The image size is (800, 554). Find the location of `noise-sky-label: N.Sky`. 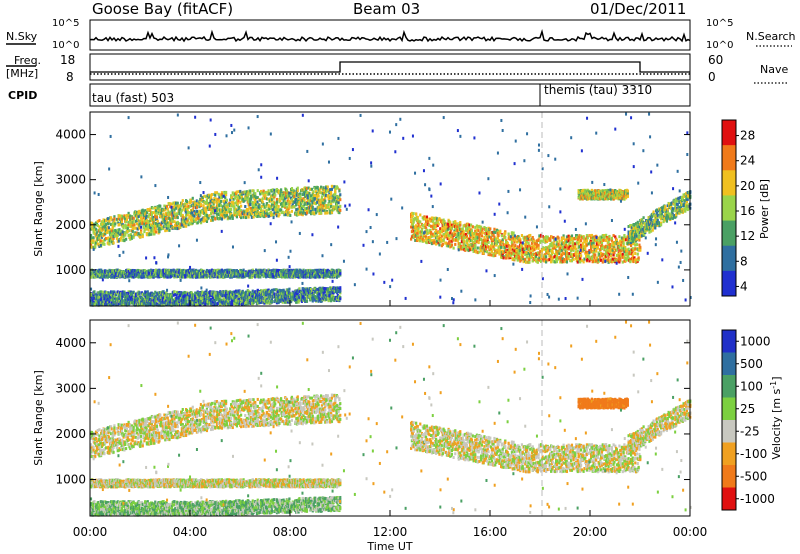

noise-sky-label: N.Sky is located at coordinates (22, 36).